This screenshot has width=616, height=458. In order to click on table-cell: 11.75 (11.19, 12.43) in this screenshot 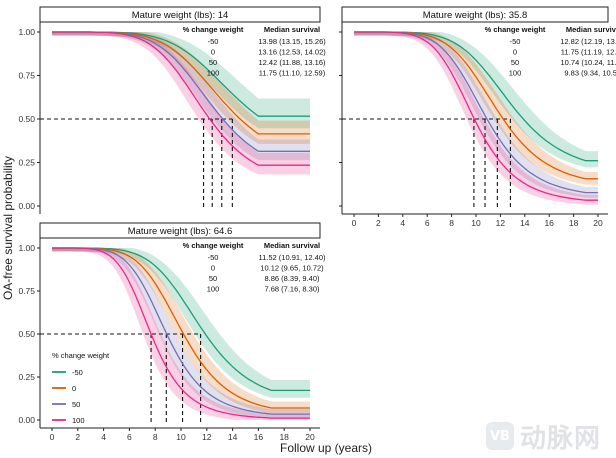, I will do `click(588, 52)`.